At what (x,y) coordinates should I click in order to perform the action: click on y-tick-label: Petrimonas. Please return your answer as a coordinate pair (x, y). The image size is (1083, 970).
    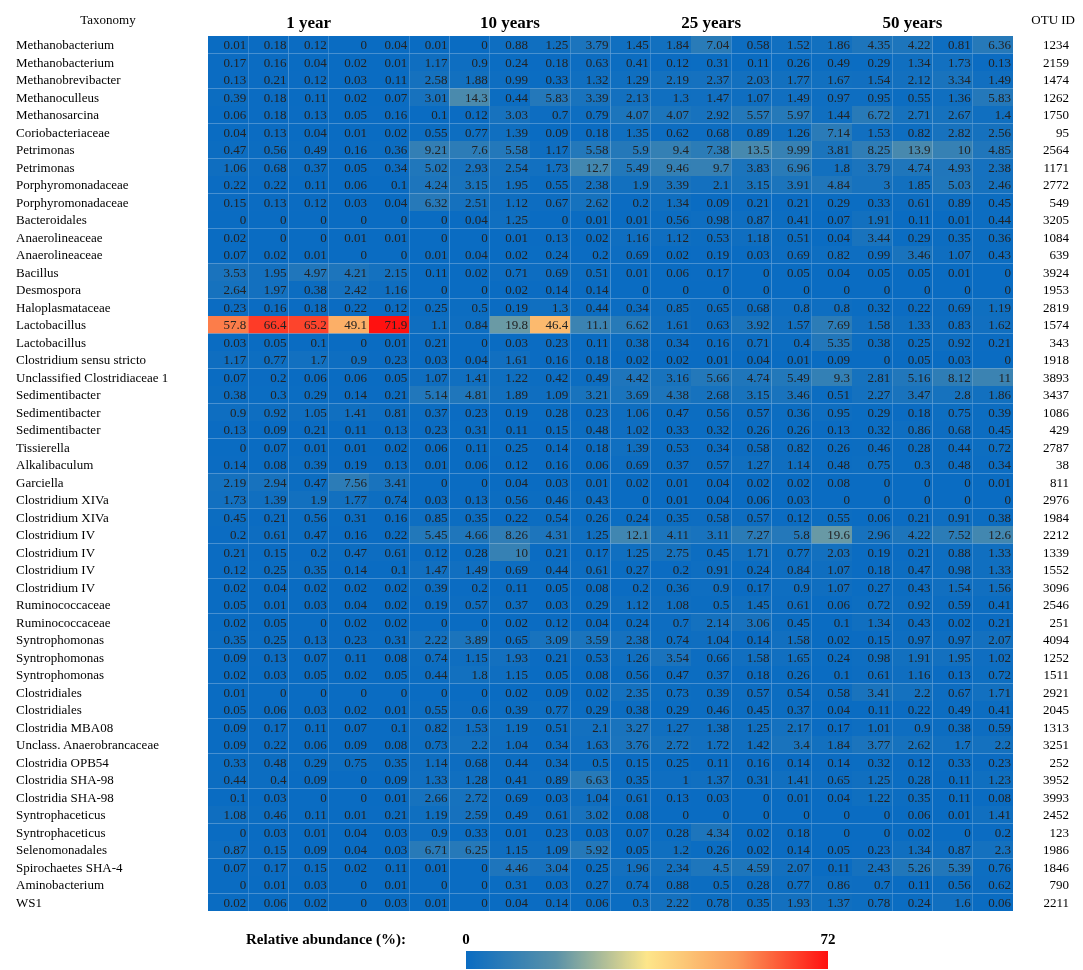
    Looking at the image, I should click on (45, 167).